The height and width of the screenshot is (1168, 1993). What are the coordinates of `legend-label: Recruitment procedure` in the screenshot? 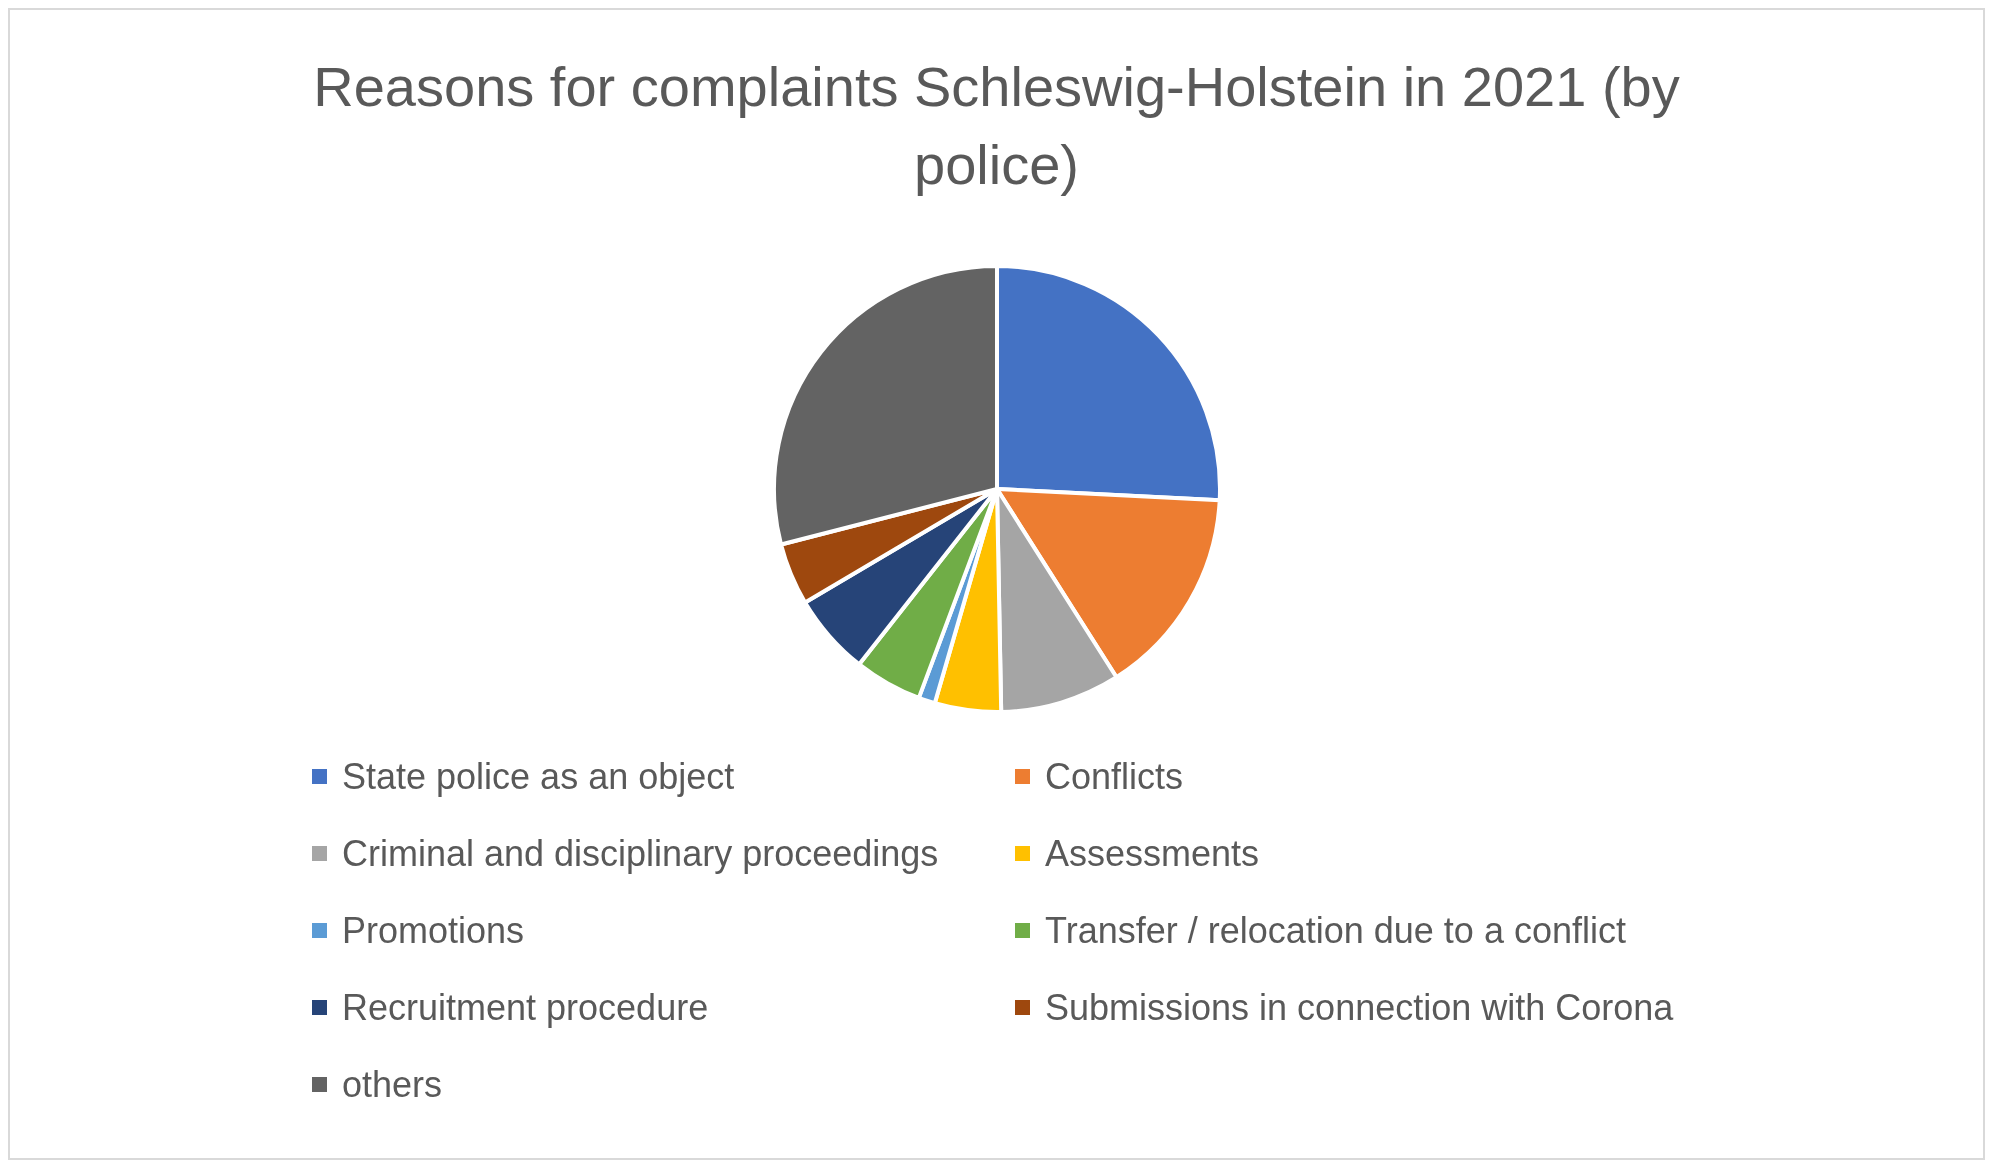 It's located at (525, 1007).